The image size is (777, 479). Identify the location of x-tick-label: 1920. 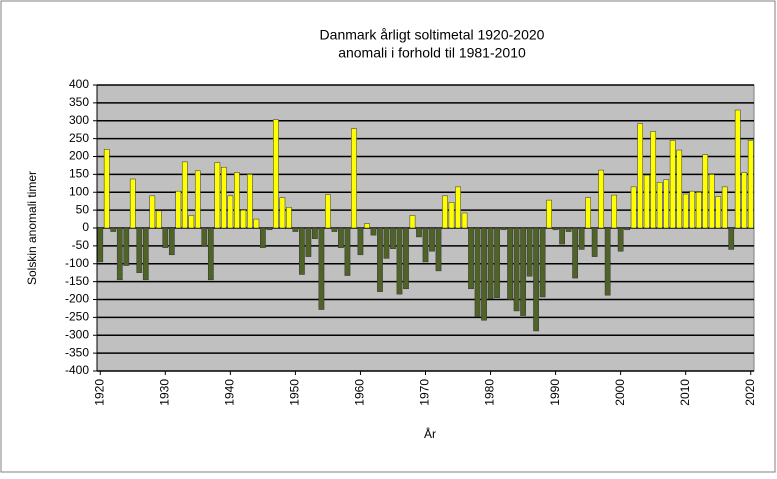
(99, 392).